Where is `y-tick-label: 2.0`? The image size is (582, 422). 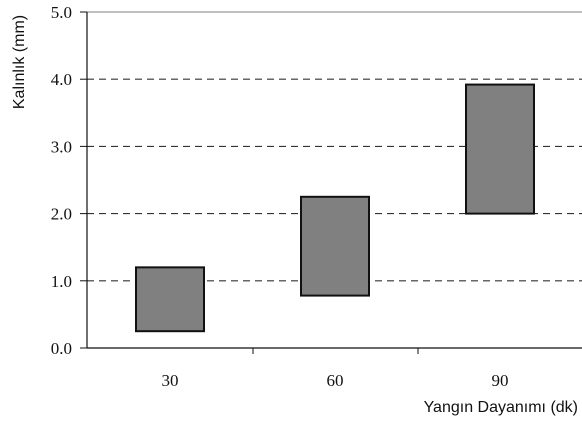 y-tick-label: 2.0 is located at coordinates (61, 214).